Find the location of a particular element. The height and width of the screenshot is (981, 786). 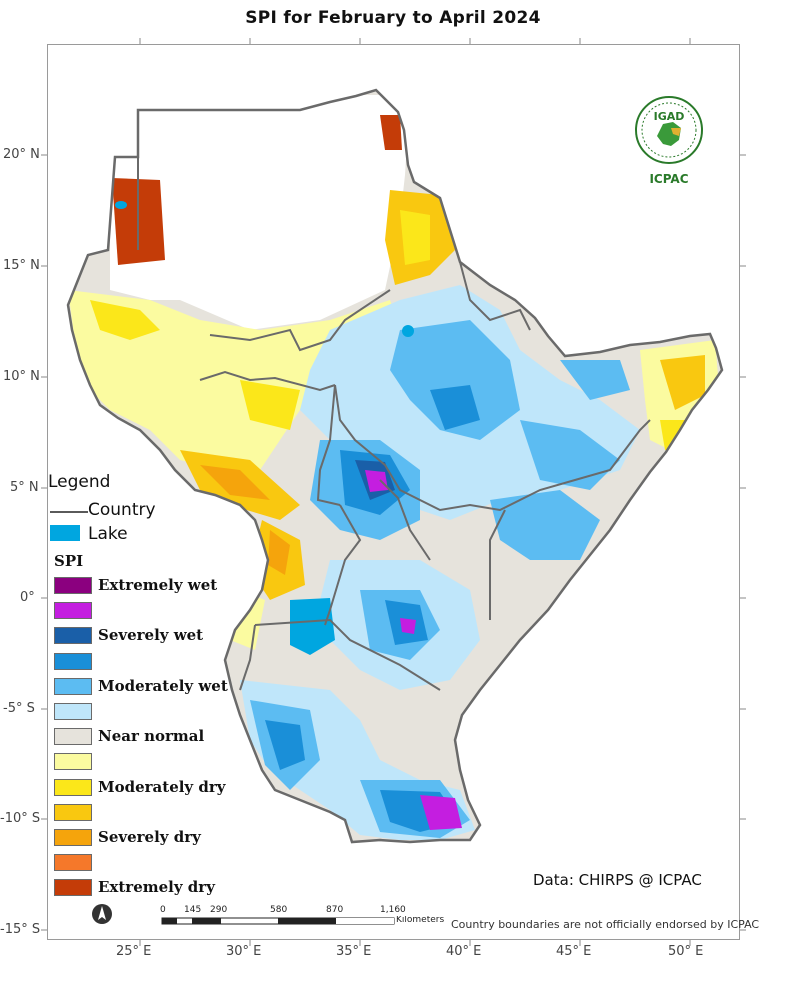

spi-label: Severely wet is located at coordinates (151, 635).